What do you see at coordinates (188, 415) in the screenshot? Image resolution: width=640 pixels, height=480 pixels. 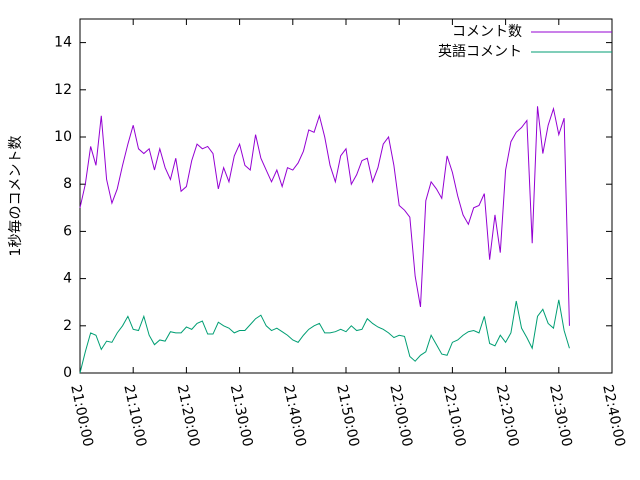 I see `x-tick-label: 21:20:00` at bounding box center [188, 415].